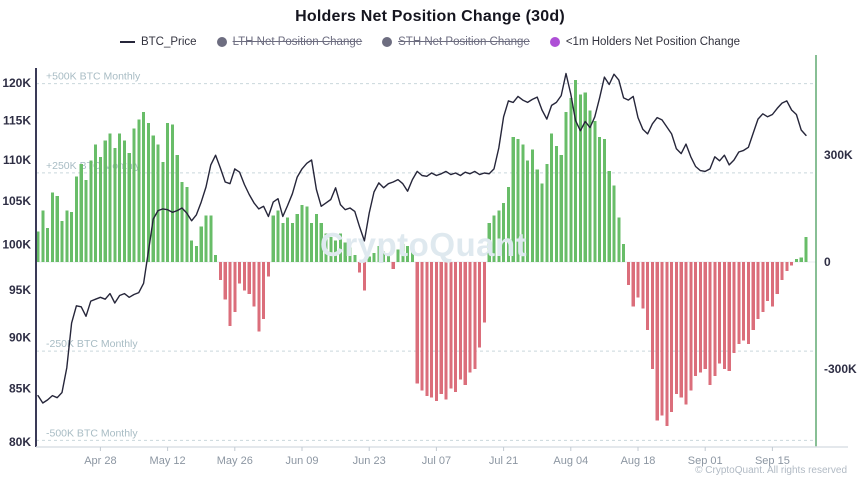 This screenshot has height=483, width=860. Describe the element at coordinates (158, 42) in the screenshot. I see `legend-item-btc-price: BTC_Price` at that location.